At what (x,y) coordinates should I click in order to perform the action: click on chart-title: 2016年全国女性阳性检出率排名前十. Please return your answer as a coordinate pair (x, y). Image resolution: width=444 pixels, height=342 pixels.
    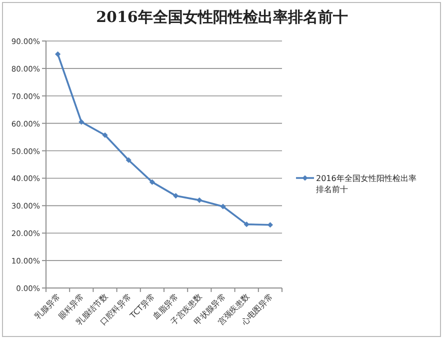
    Looking at the image, I should click on (222, 17).